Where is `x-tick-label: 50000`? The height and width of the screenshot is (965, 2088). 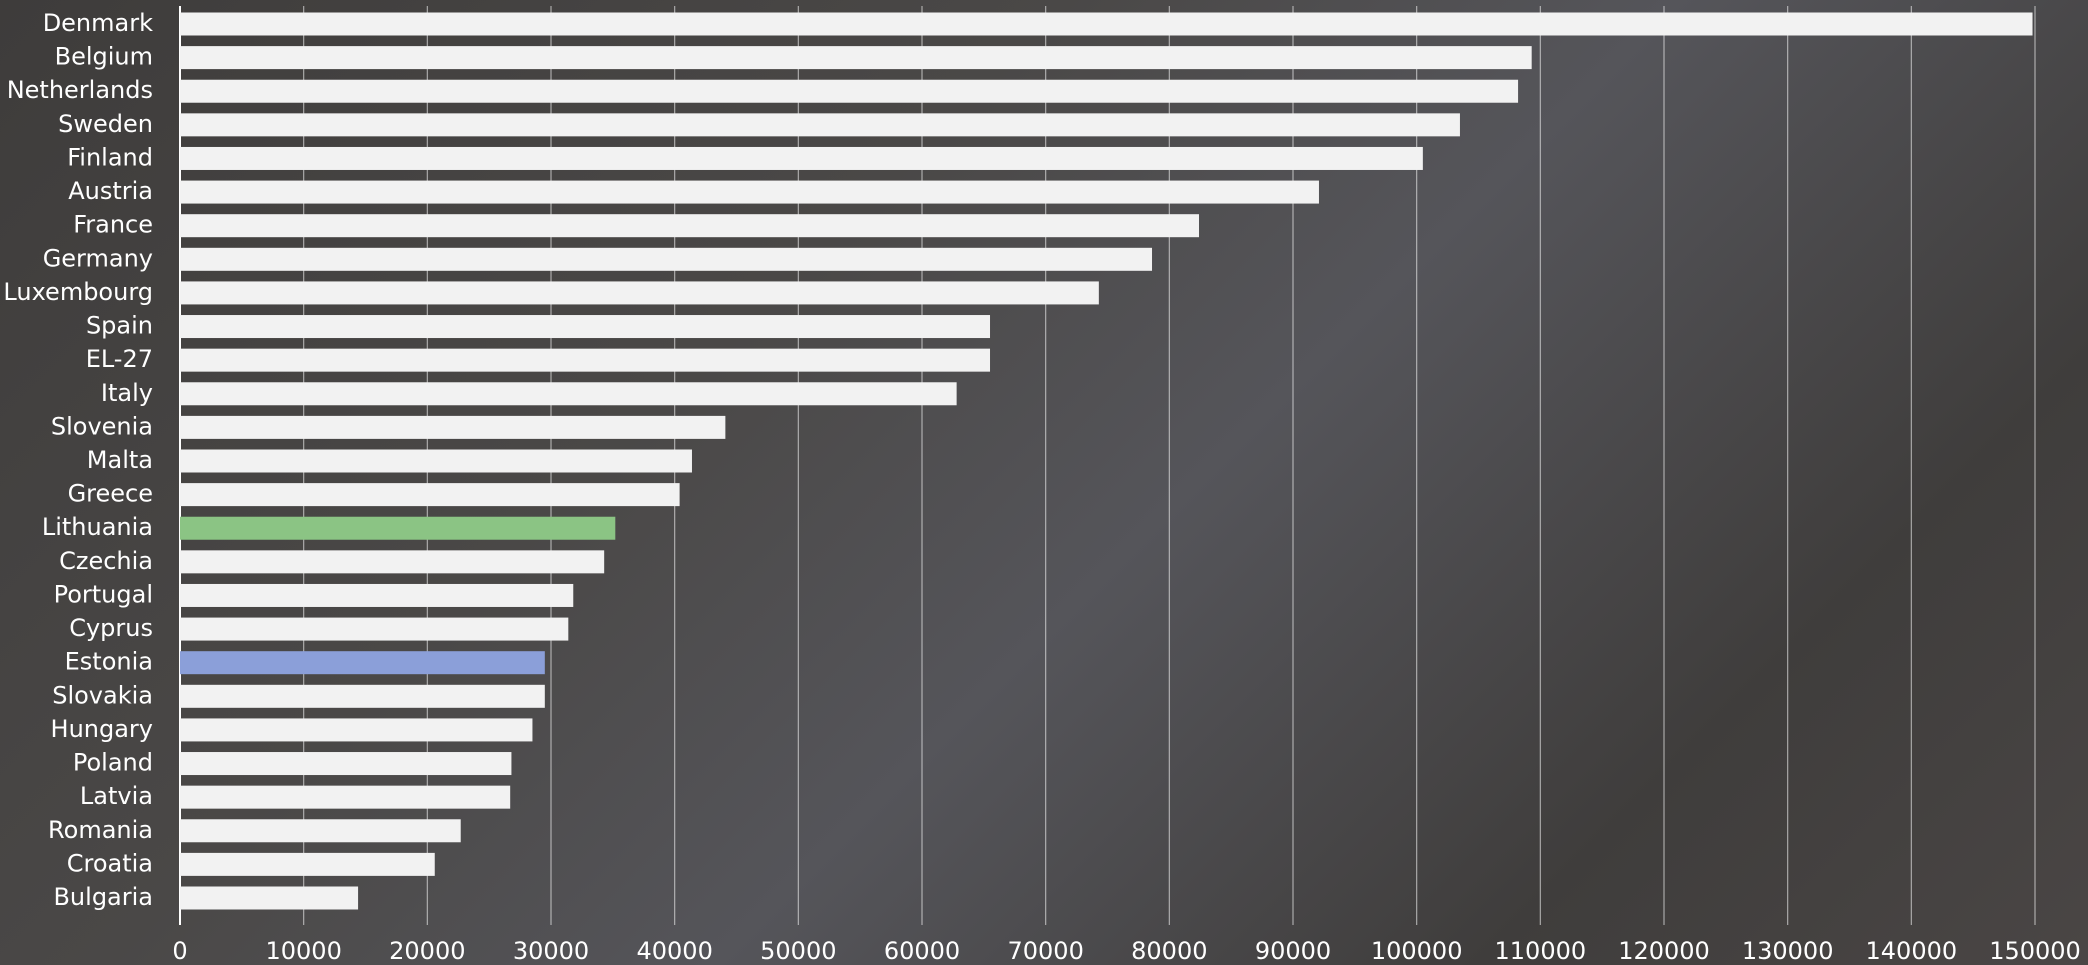
x-tick-label: 50000 is located at coordinates (798, 951).